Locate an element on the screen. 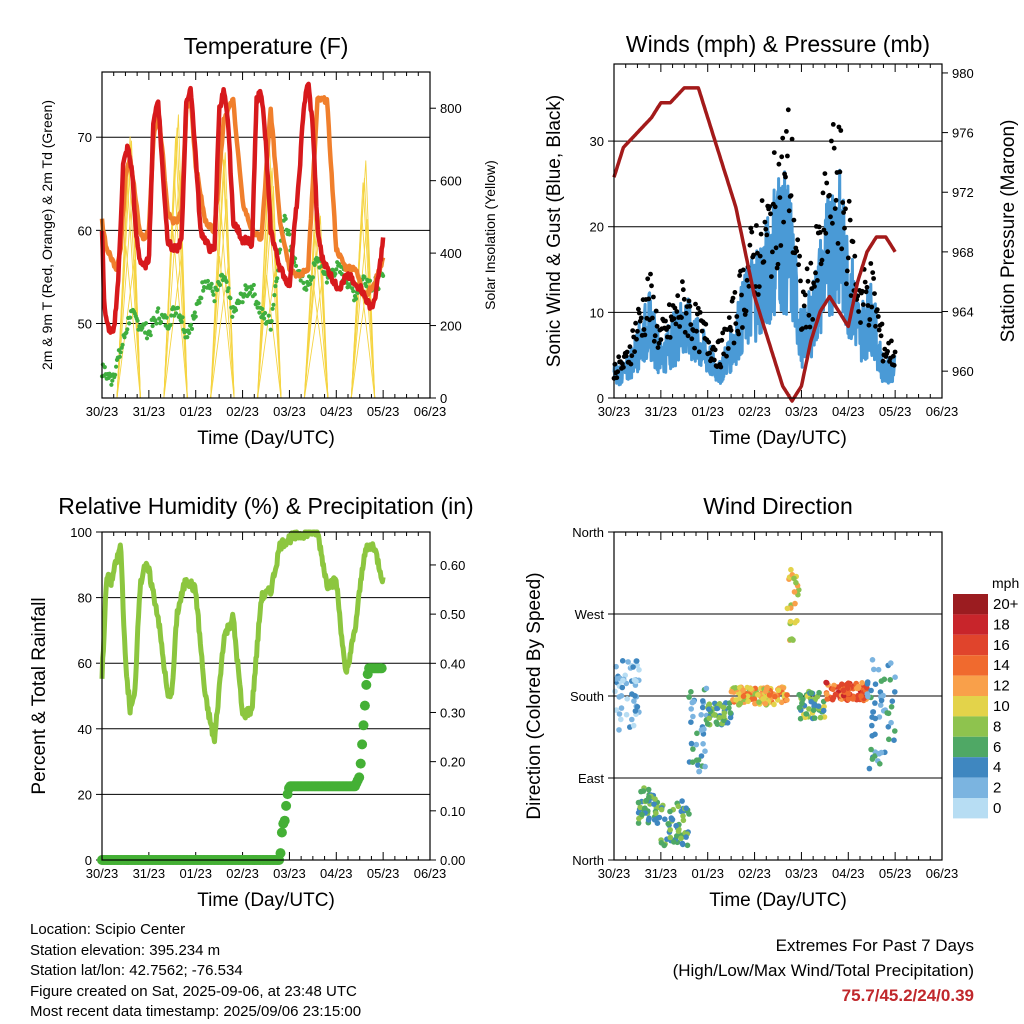 This screenshot has width=1024, height=1024. direction-ytick-label: East is located at coordinates (591, 778).